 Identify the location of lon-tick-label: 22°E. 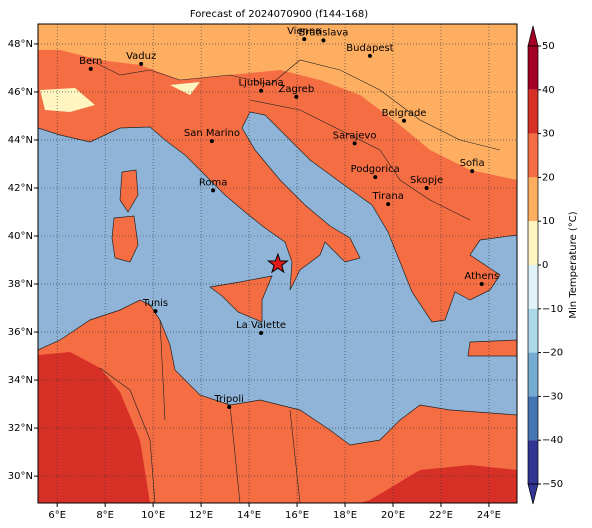
(441, 515).